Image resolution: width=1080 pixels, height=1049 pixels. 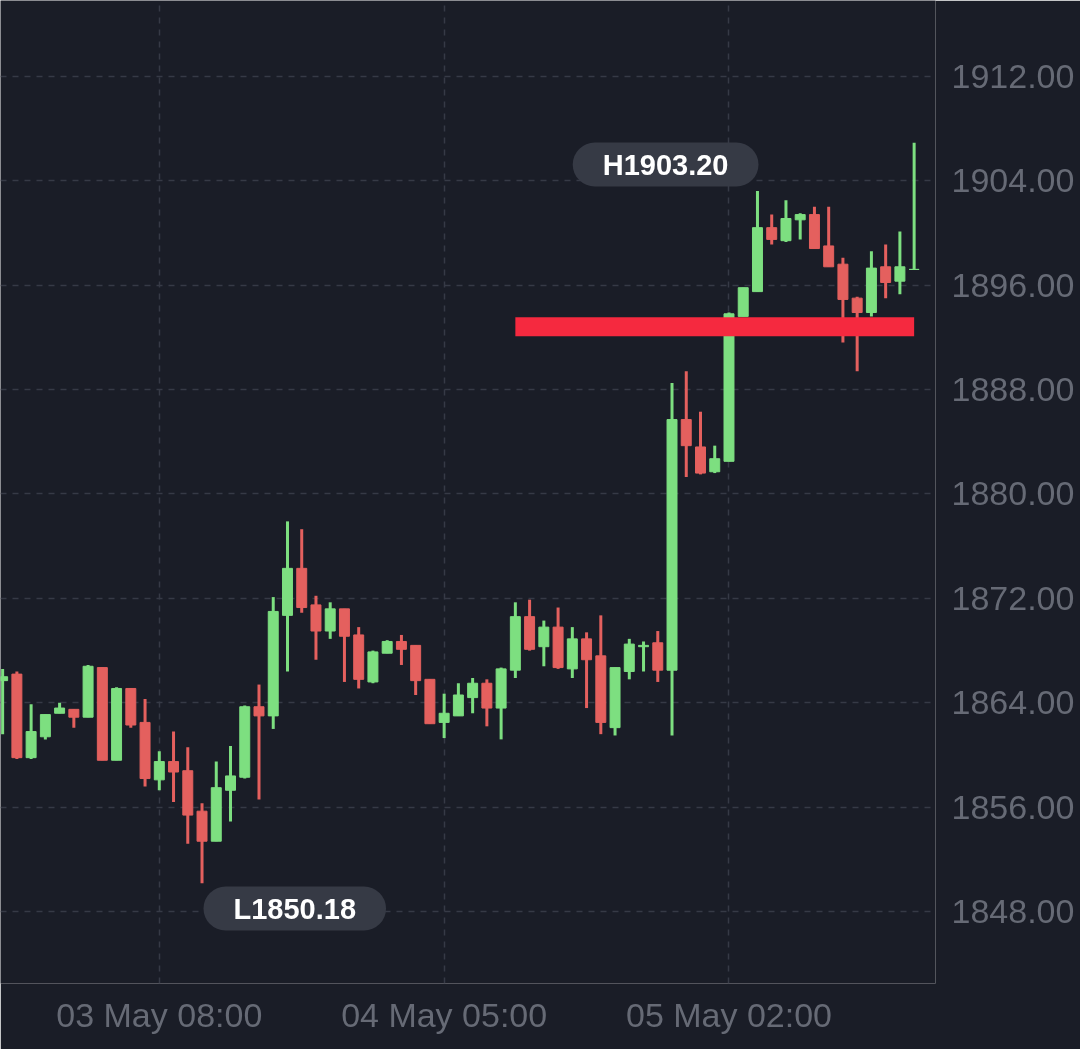 What do you see at coordinates (665, 164) in the screenshot?
I see `annotation: H1903.20` at bounding box center [665, 164].